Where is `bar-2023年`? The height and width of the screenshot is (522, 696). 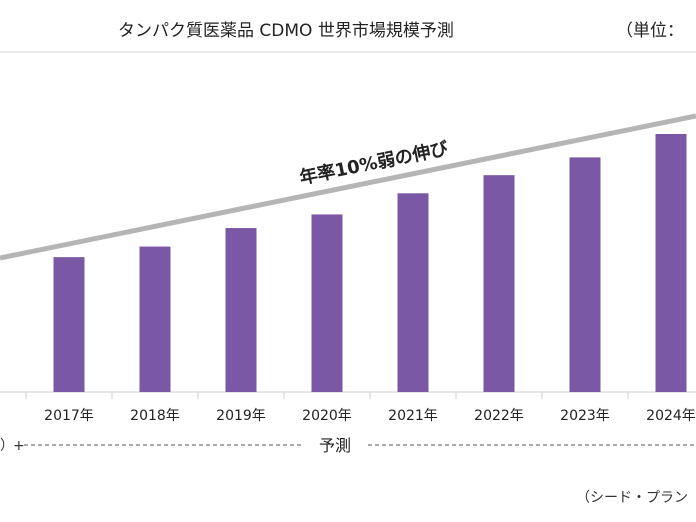 bar-2023年 is located at coordinates (585, 274).